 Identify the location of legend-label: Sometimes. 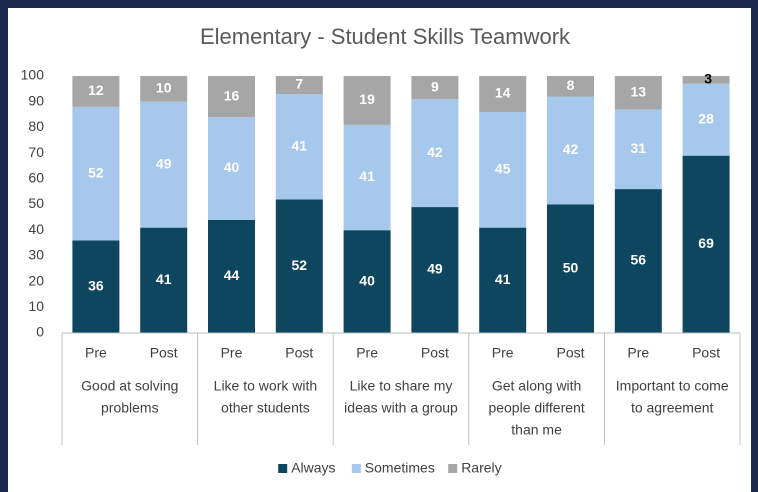
(400, 468).